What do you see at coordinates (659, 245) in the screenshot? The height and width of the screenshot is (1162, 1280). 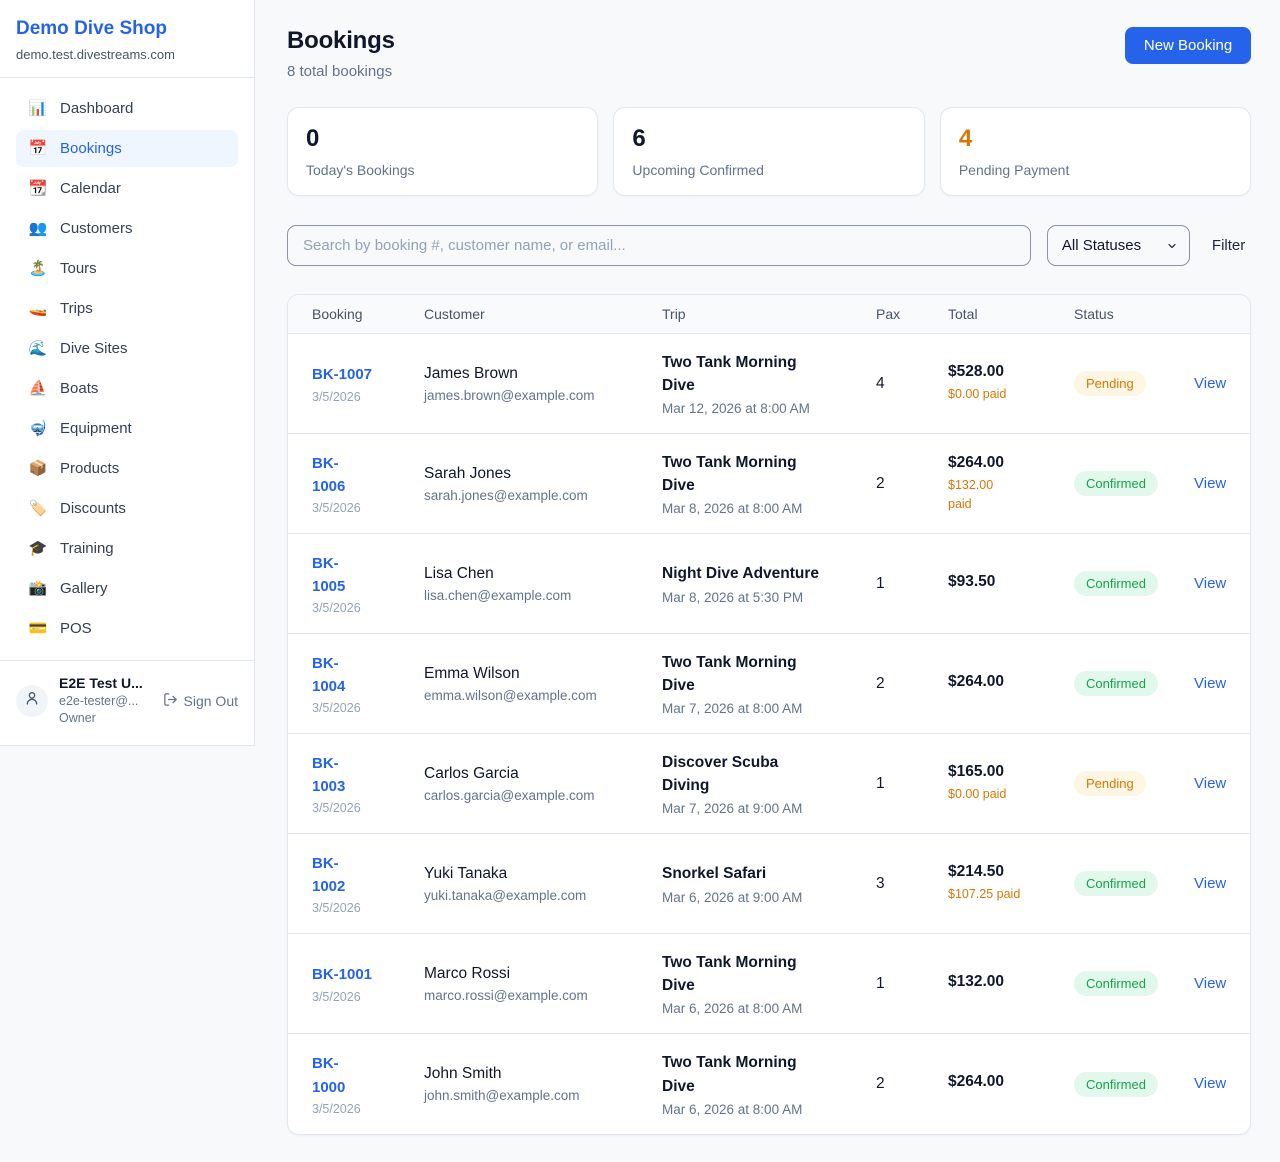 I see `search-input` at bounding box center [659, 245].